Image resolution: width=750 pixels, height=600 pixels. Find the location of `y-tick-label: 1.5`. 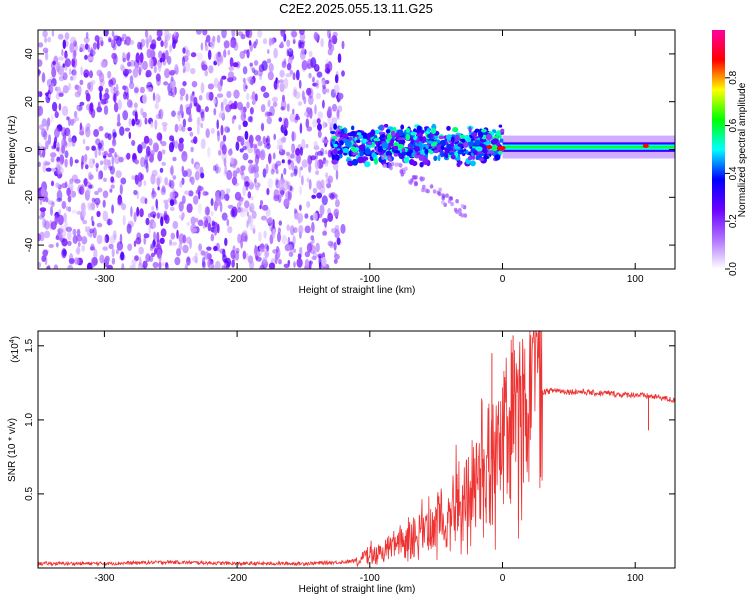

y-tick-label: 1.5 is located at coordinates (29, 345).